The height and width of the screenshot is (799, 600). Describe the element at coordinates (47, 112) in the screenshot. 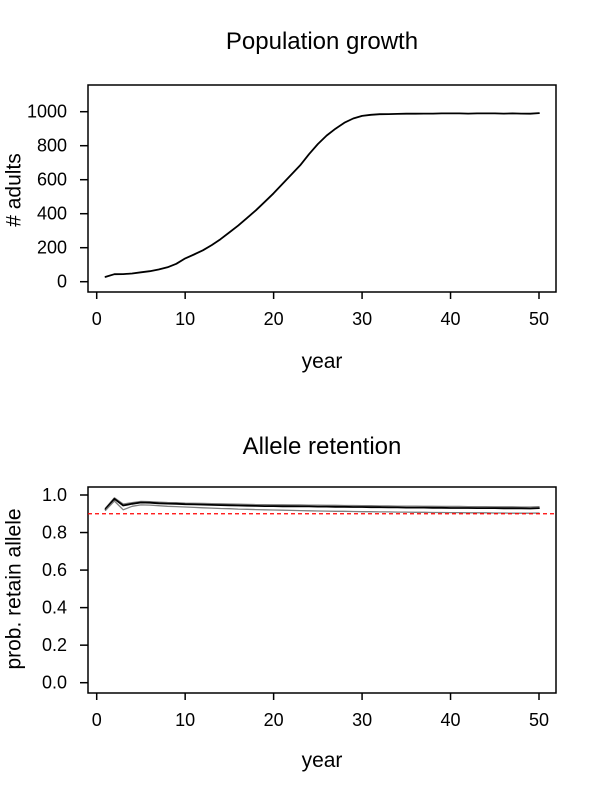

I see `y-tick-label: 1000` at that location.